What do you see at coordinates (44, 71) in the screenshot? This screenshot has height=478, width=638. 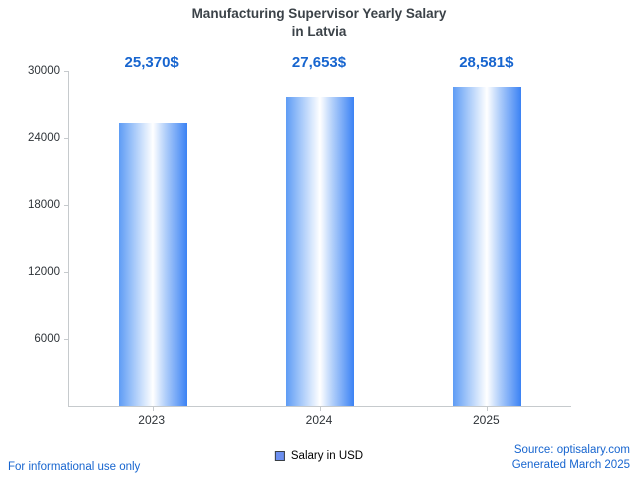 I see `y-axis-tick-label: 30000` at bounding box center [44, 71].